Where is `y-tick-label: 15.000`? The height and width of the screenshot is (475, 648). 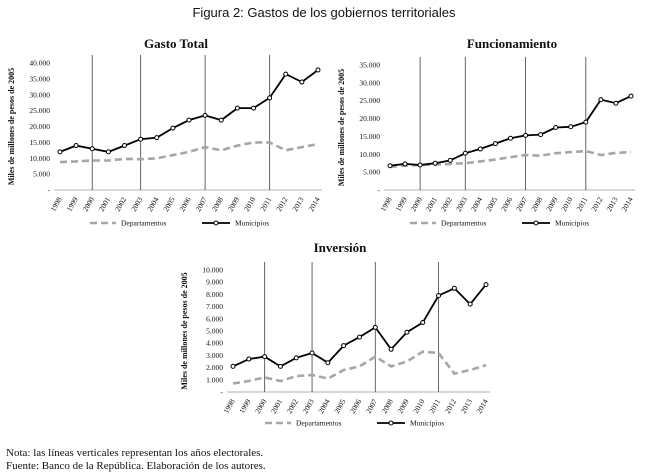 y-tick-label: 15.000 is located at coordinates (369, 136).